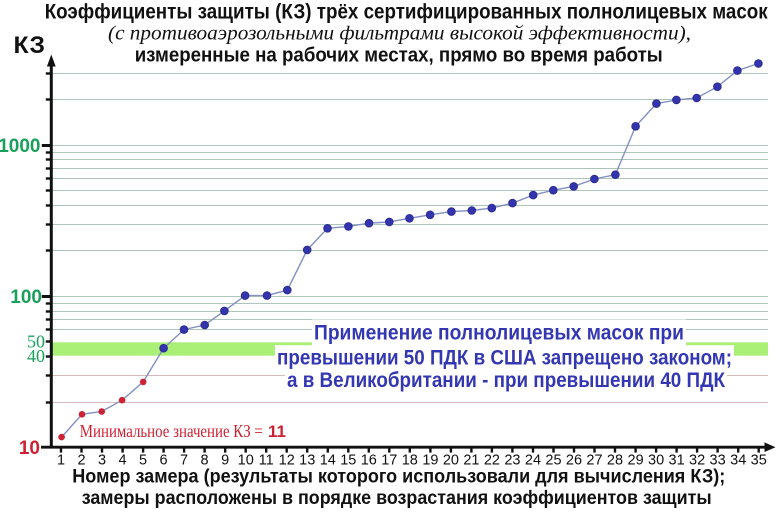 The width and height of the screenshot is (777, 512). Describe the element at coordinates (287, 461) in the screenshot. I see `svg-text: 12` at that location.